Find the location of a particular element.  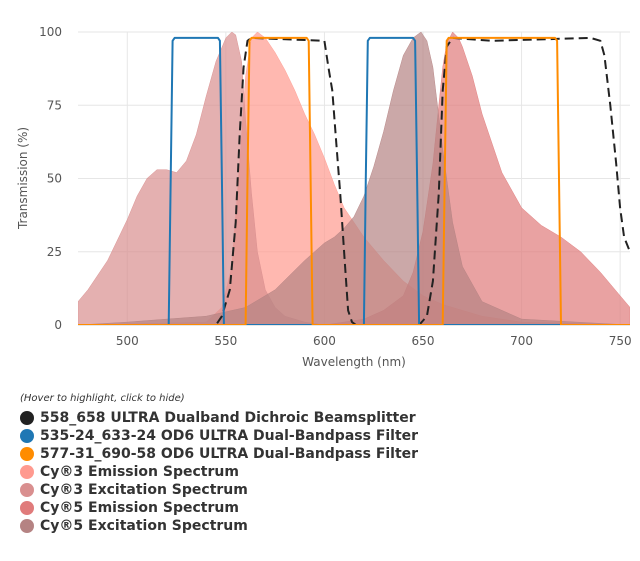

legend-item-cy-5-emission-spectrum: Cy®5 Emission Spectrum is located at coordinates (219, 508).